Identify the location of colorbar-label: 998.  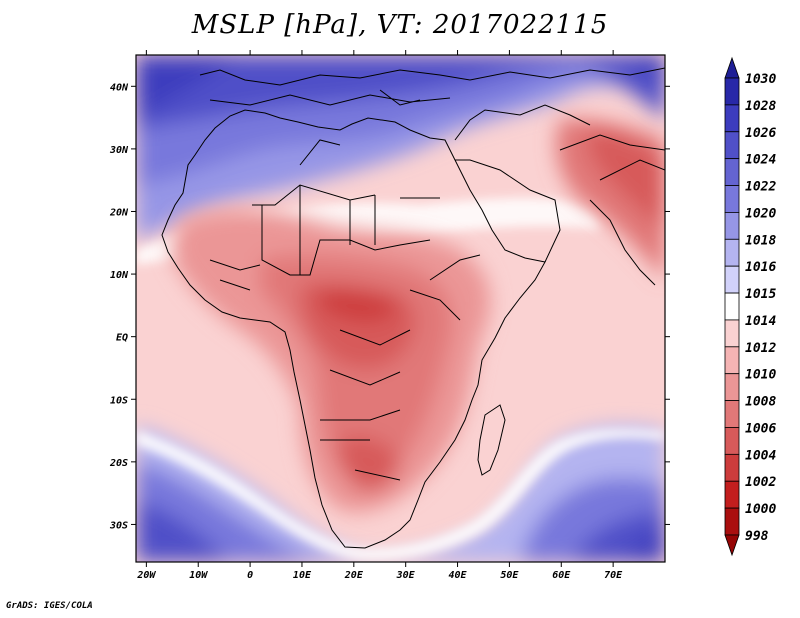
(757, 536).